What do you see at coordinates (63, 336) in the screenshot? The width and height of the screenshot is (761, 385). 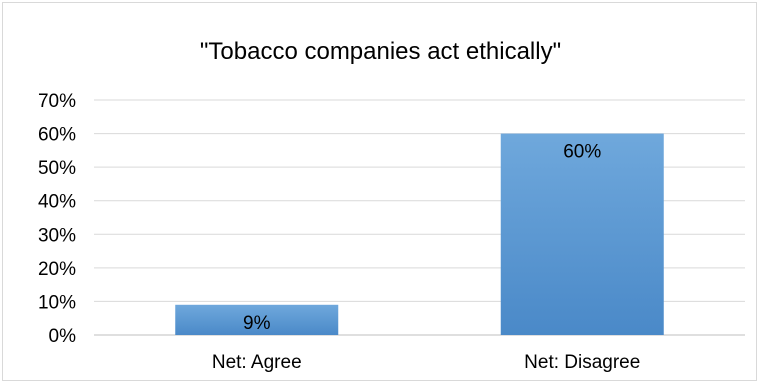 I see `y-tick-label: 0%` at bounding box center [63, 336].